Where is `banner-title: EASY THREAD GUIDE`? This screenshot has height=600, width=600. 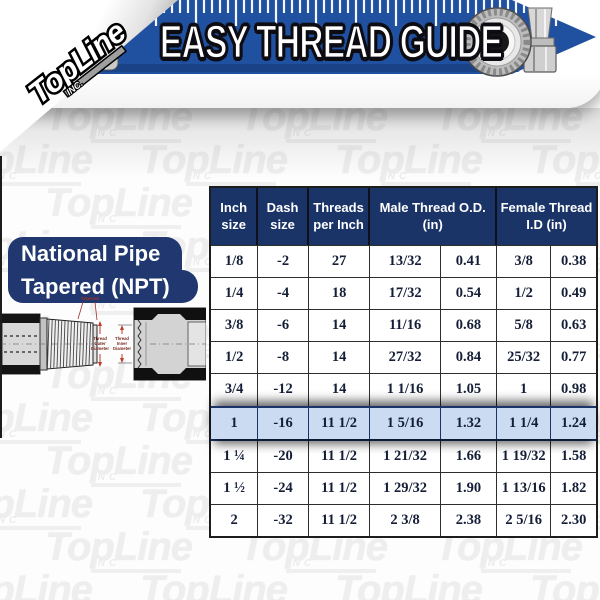
banner-title: EASY THREAD GUIDE is located at coordinates (331, 41).